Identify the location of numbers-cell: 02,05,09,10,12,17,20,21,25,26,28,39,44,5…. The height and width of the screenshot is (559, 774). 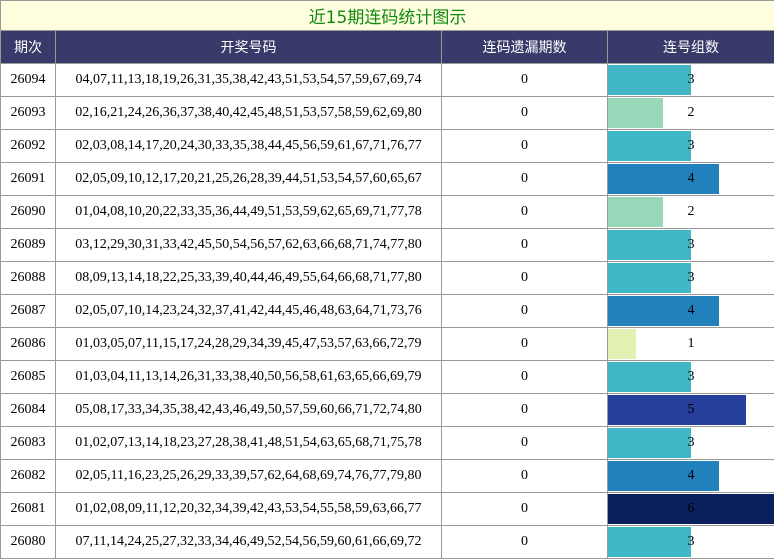
(248, 179).